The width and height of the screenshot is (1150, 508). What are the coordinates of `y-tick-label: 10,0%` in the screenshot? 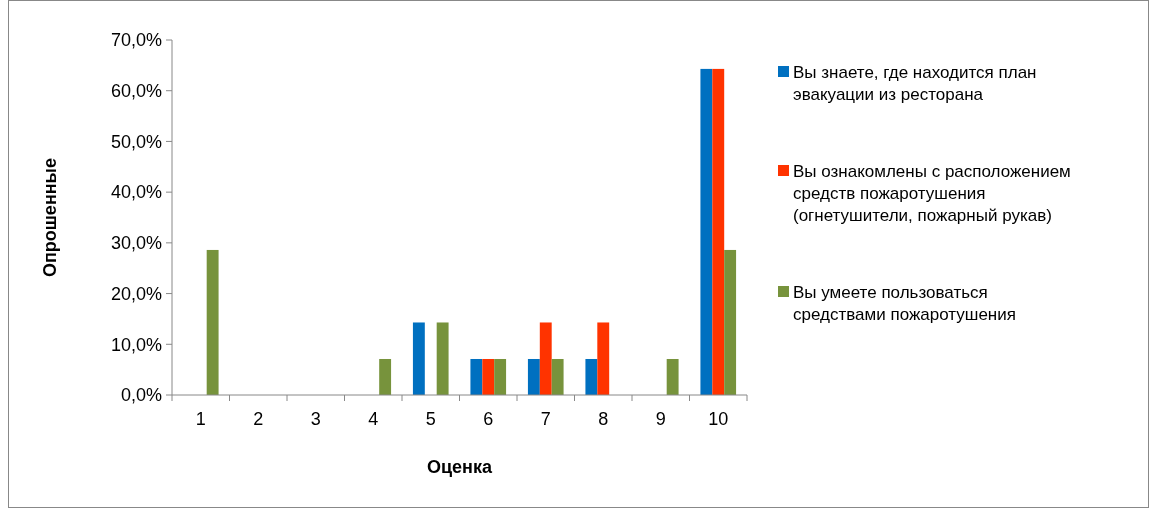 It's located at (136, 344).